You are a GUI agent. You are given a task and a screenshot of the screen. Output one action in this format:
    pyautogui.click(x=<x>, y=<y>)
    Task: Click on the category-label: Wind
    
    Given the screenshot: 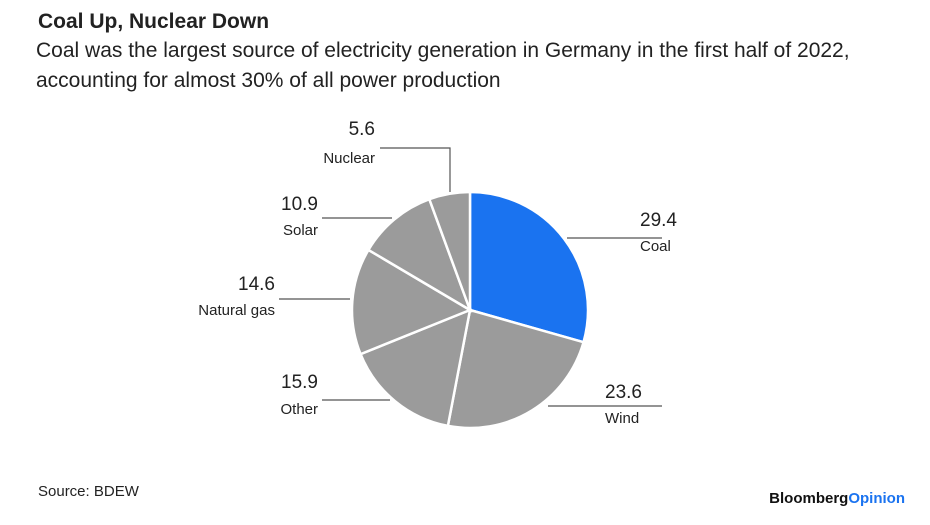 What is the action you would take?
    pyautogui.click(x=622, y=418)
    